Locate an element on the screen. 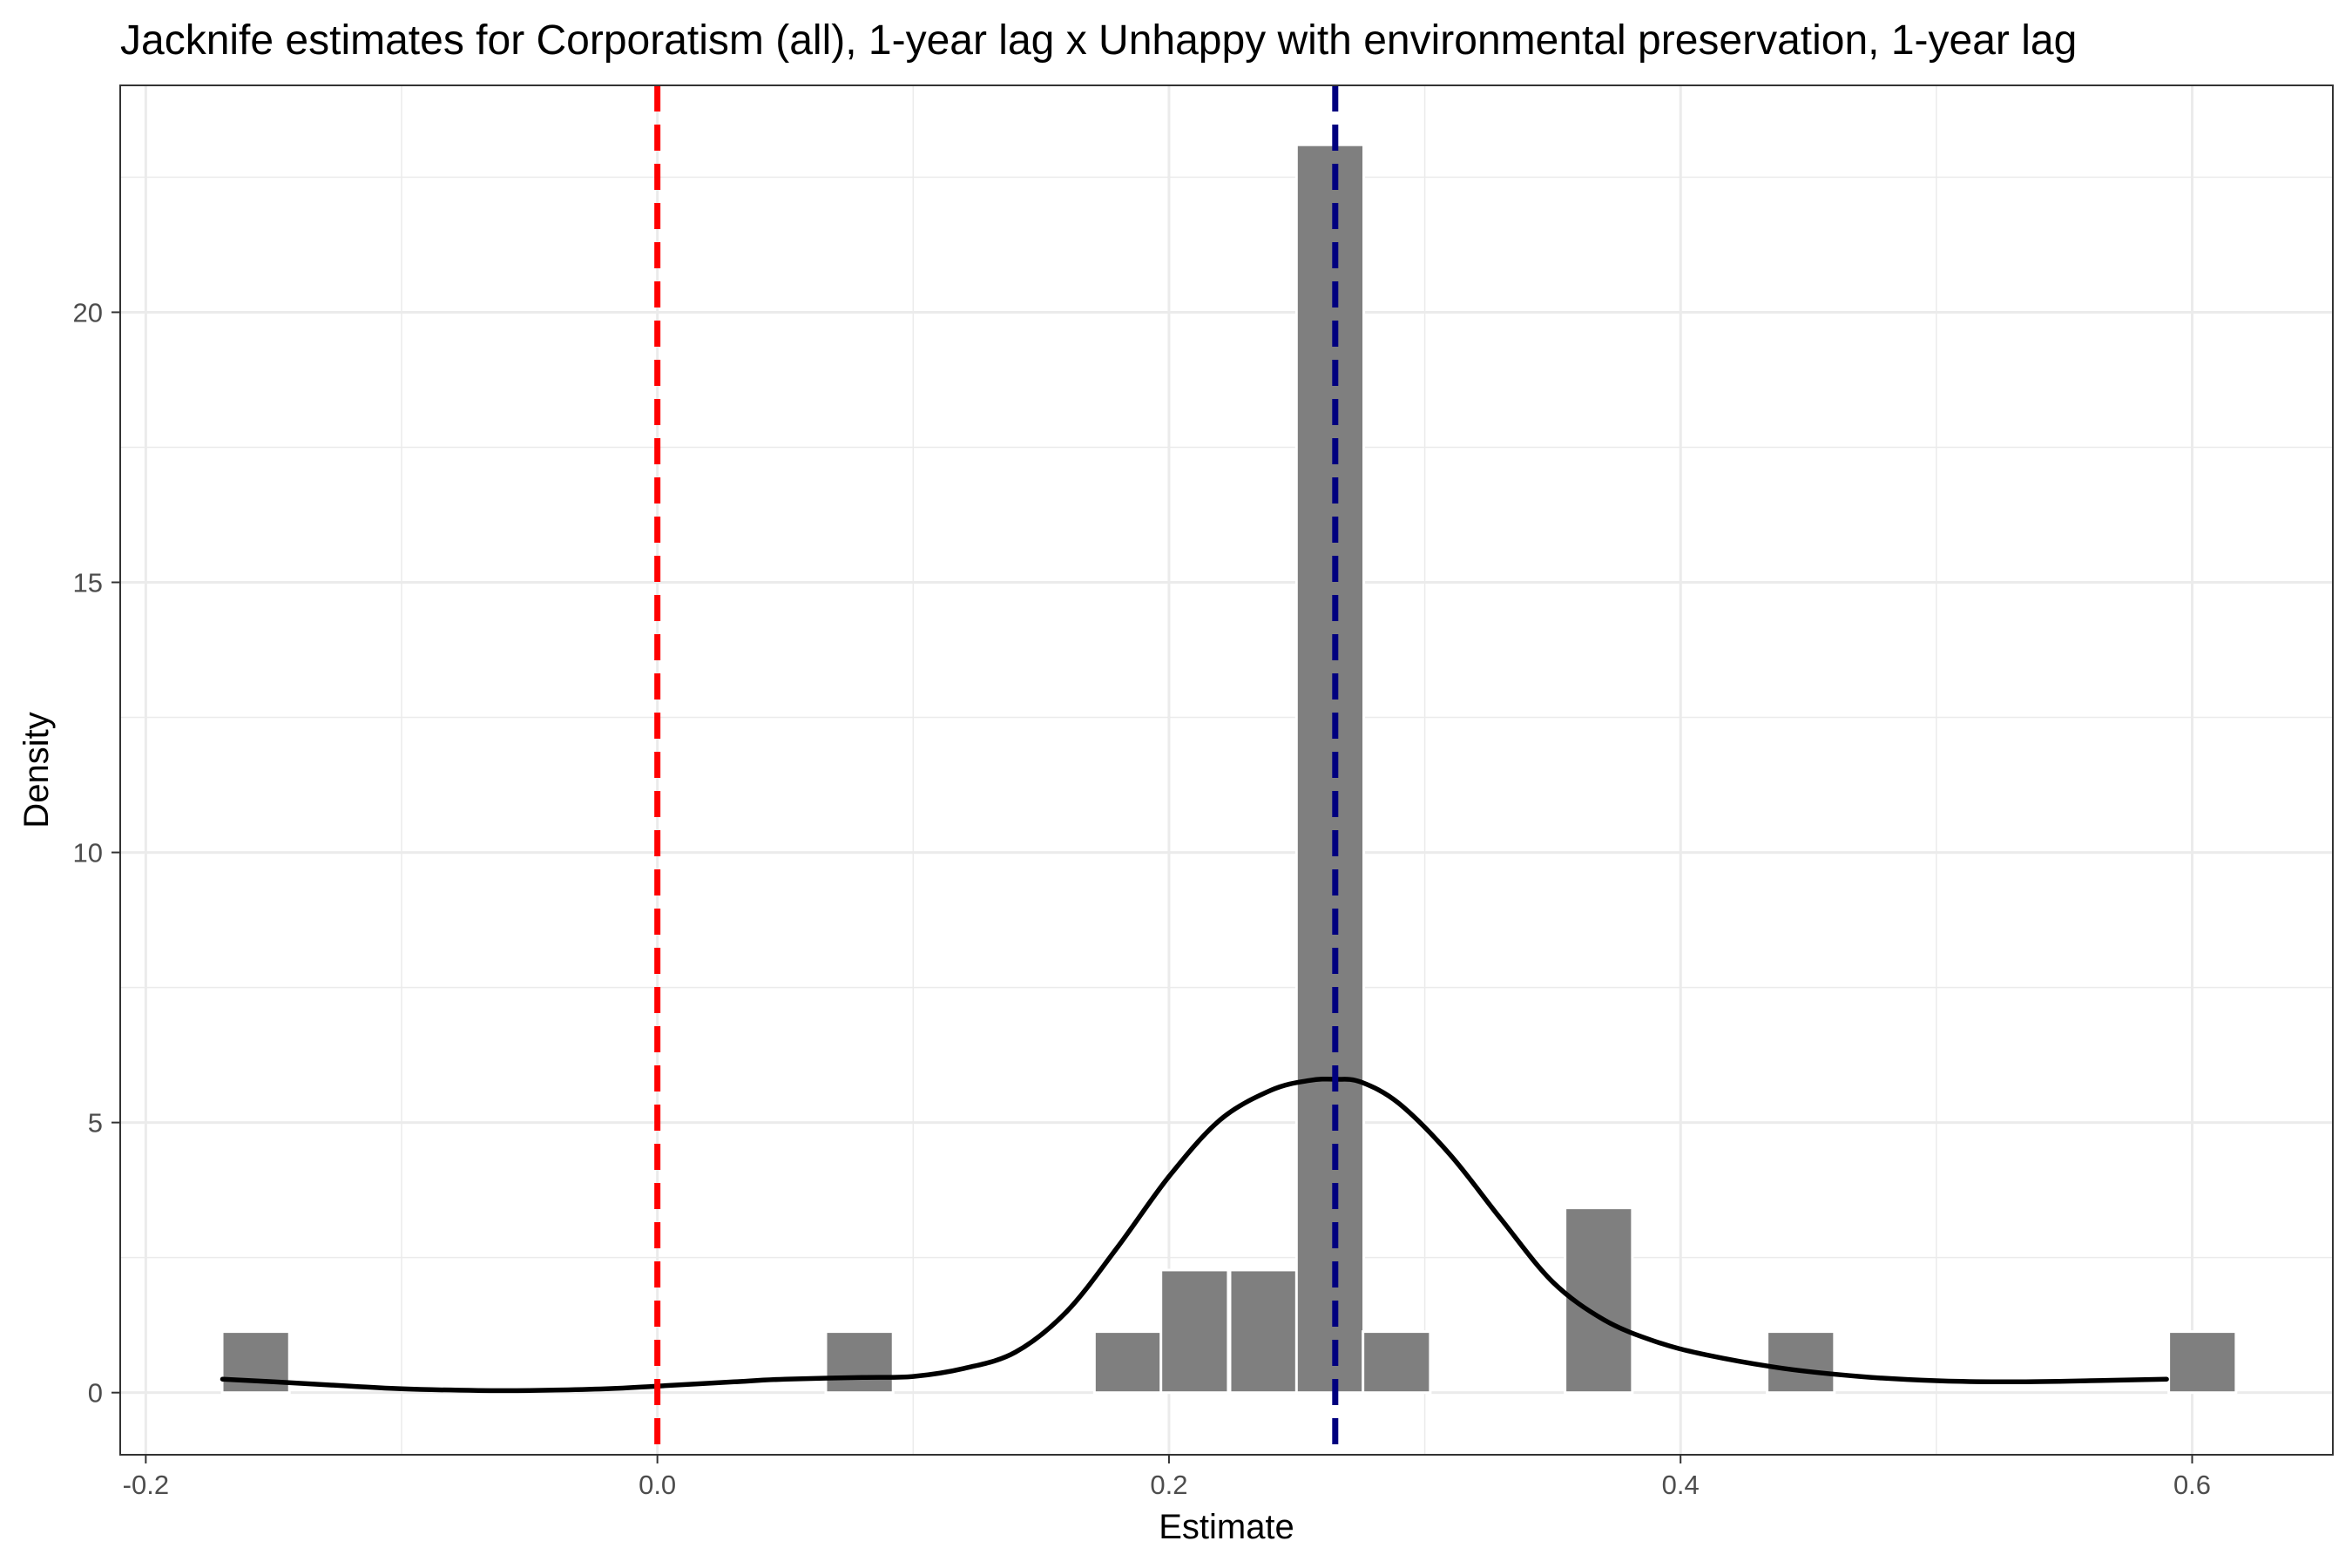  x-tick-label: 0.0 is located at coordinates (657, 1485).